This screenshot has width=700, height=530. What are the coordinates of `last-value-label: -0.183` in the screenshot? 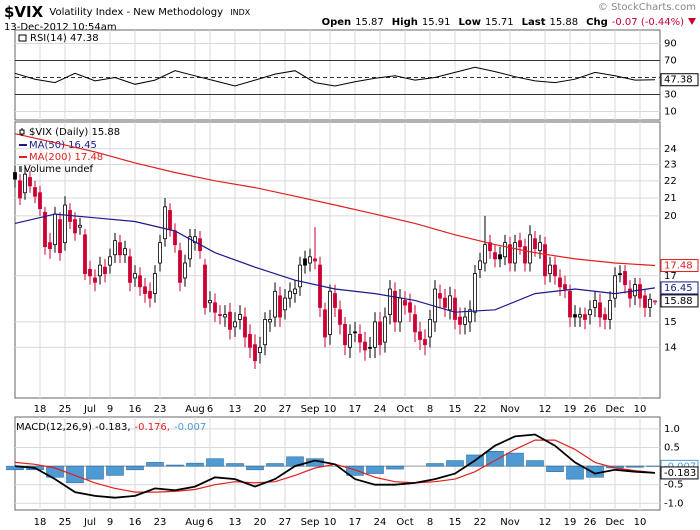 It's located at (680, 473).